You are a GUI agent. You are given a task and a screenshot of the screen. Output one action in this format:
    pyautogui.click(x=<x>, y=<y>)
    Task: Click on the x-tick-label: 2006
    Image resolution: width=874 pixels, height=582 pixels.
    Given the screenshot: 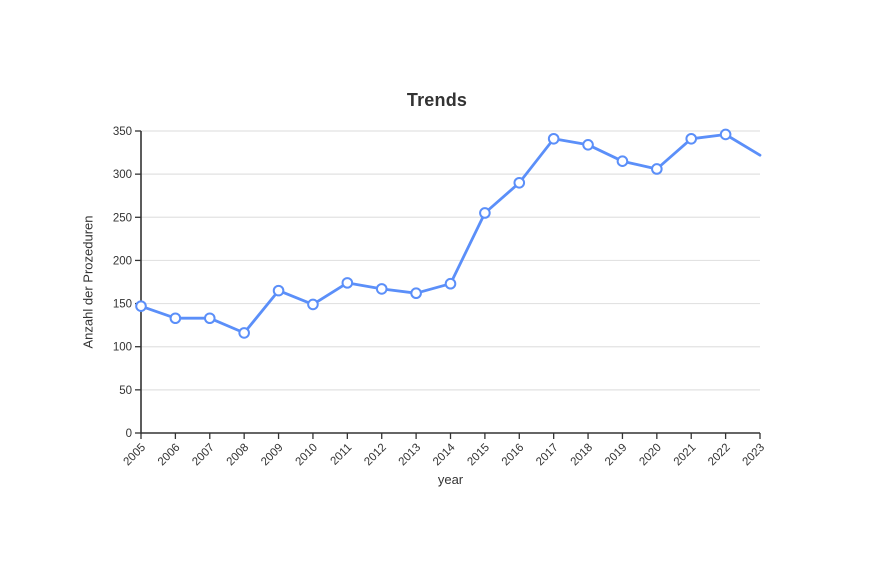 What is the action you would take?
    pyautogui.click(x=169, y=455)
    